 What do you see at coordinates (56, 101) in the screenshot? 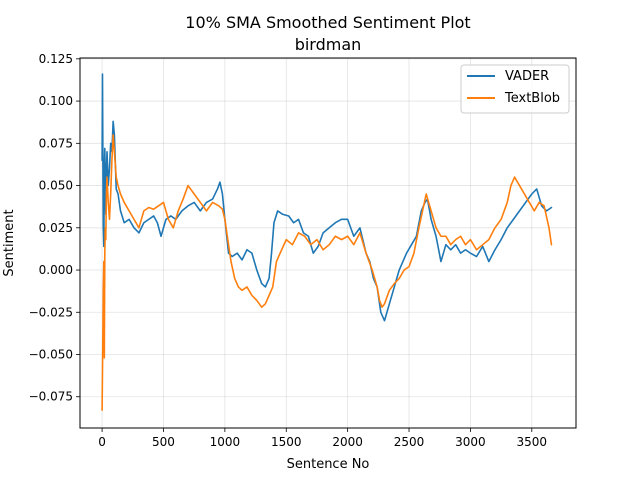
I see `y-tick-label: 0.100` at bounding box center [56, 101].